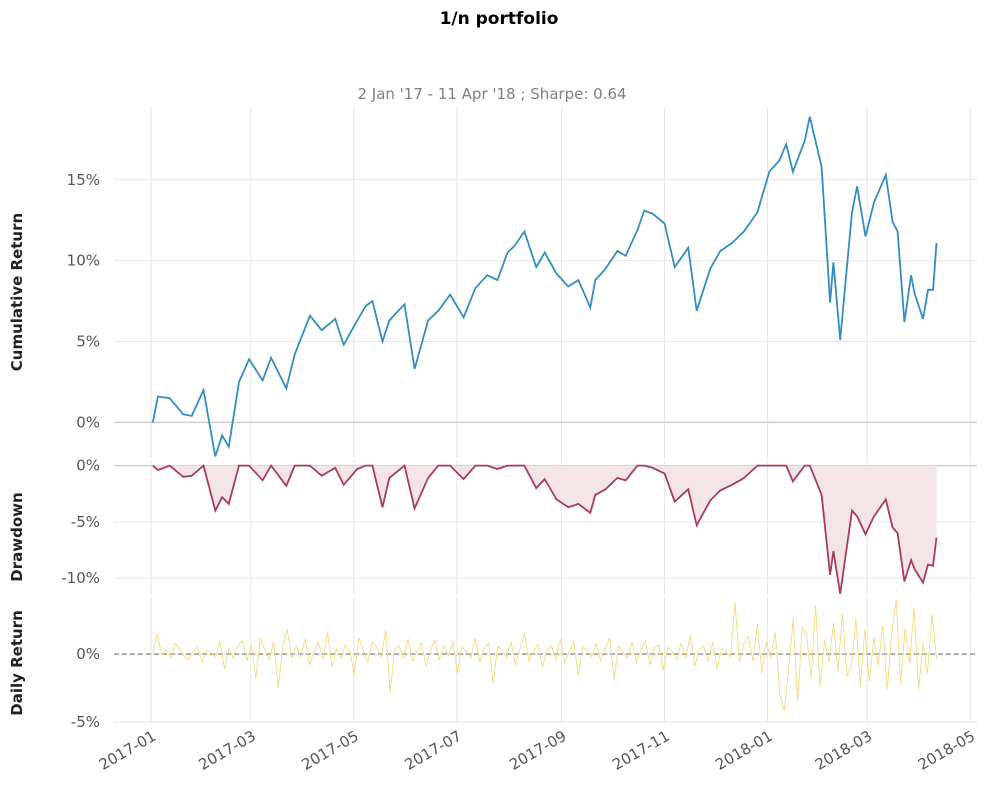 The image size is (989, 796). I want to click on x-tick-label: 2017-11, so click(640, 750).